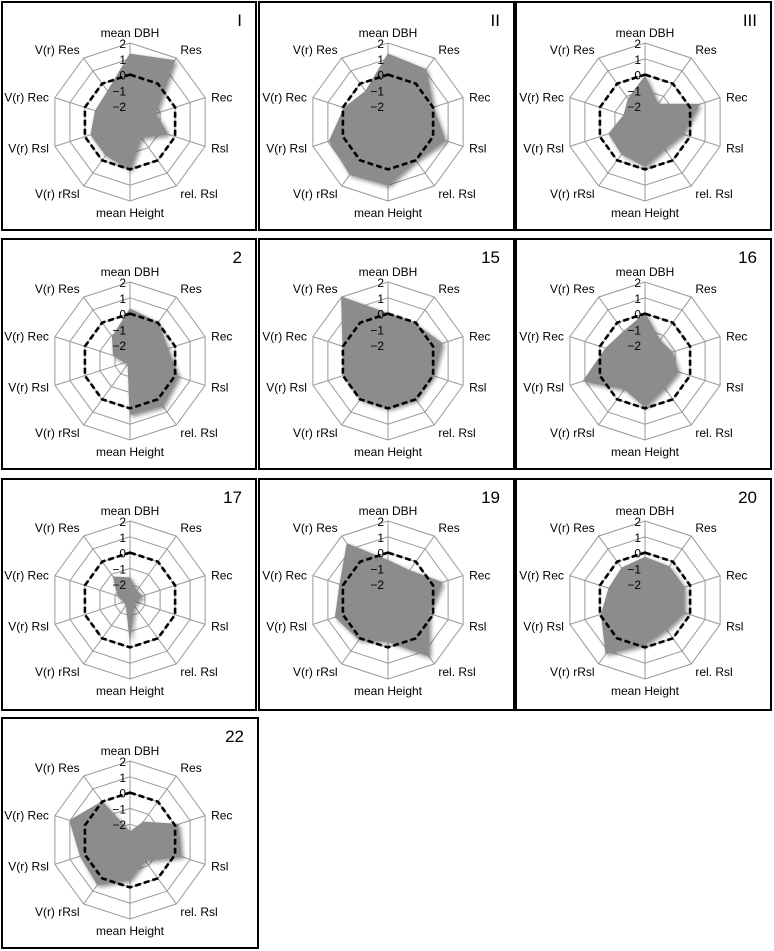 This screenshot has width=774, height=951. Describe the element at coordinates (239, 20) in the screenshot. I see `panel-id-label: I` at that location.